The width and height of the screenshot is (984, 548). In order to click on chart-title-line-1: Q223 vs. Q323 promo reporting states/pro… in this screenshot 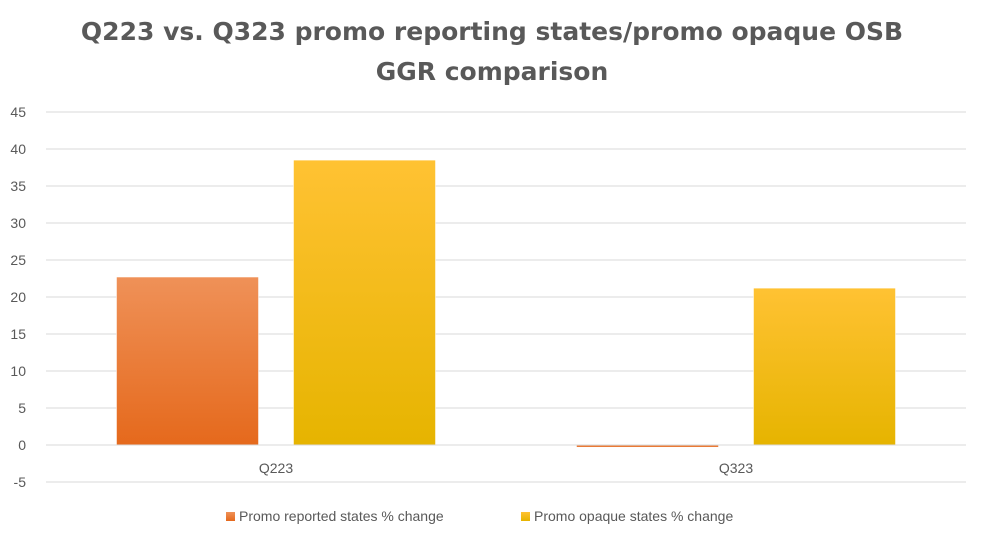, I will do `click(492, 31)`.